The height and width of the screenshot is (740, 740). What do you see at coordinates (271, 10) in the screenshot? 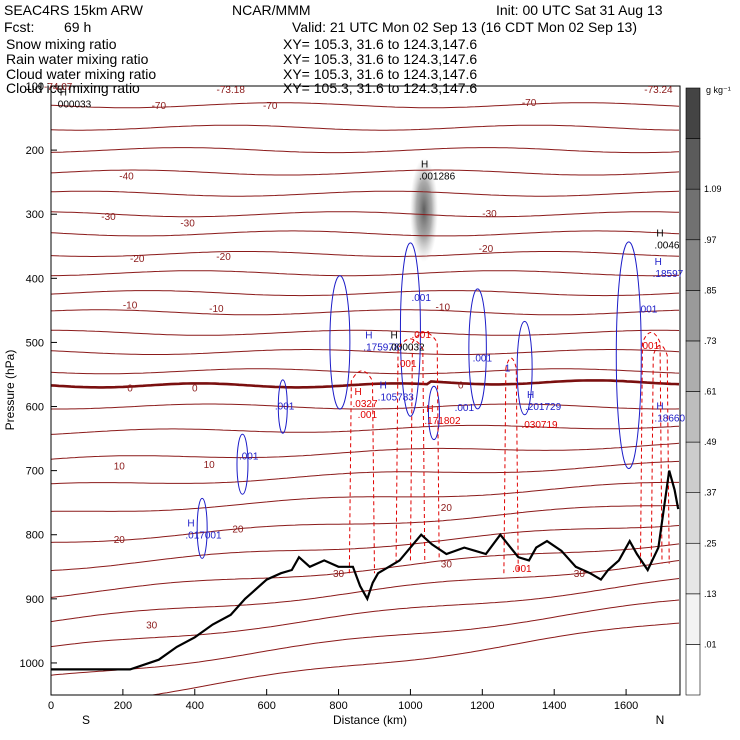
I see `center-title: NCAR/MMM` at bounding box center [271, 10].